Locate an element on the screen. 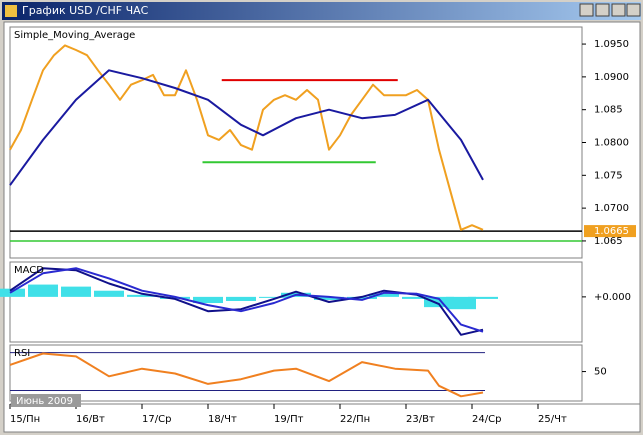  x-tick-label: 18/Чт is located at coordinates (222, 419).